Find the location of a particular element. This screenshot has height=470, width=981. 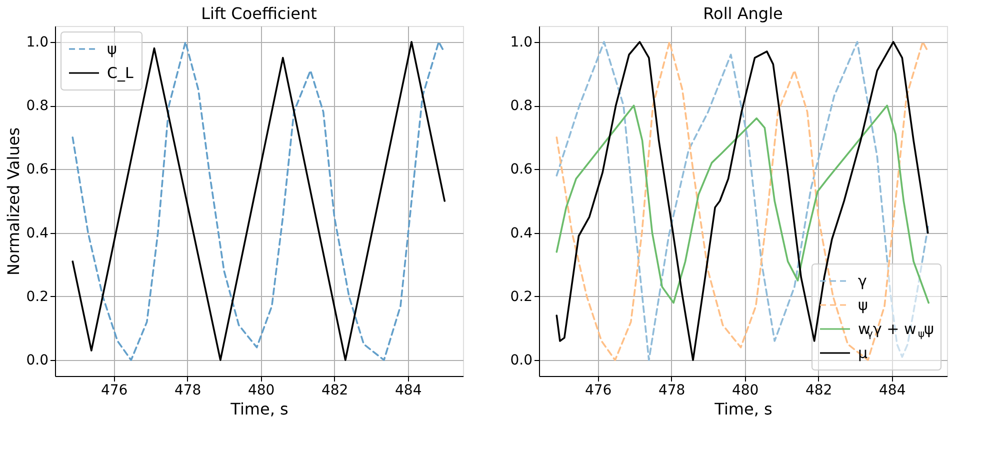

chart-title: Roll Angle is located at coordinates (743, 13).